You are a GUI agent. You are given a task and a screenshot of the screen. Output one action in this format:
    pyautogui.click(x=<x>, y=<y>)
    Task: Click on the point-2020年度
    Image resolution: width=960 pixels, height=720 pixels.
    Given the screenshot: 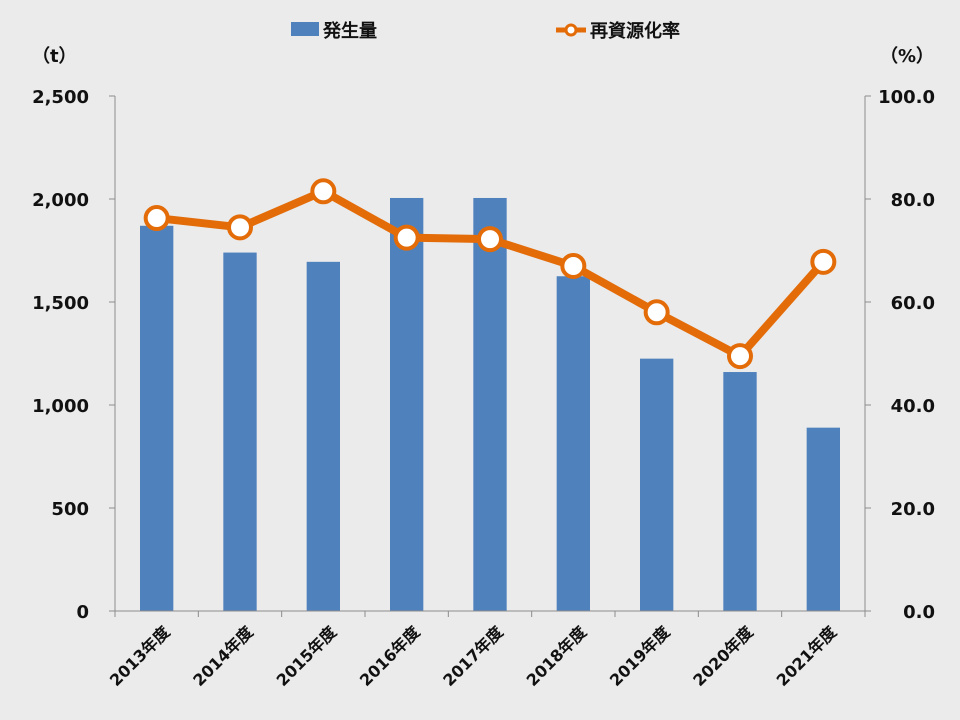 What is the action you would take?
    pyautogui.click(x=740, y=356)
    